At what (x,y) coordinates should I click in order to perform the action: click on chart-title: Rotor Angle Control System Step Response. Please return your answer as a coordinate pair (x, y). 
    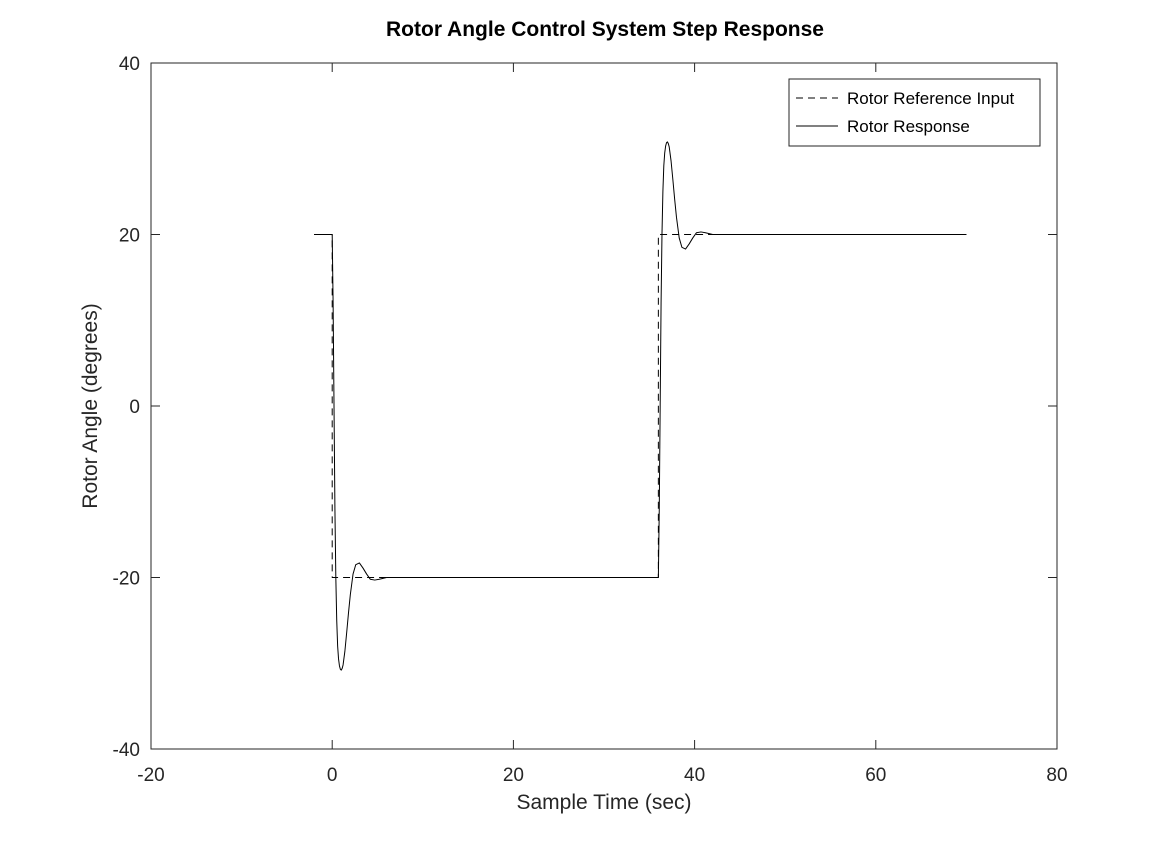
    Looking at the image, I should click on (605, 29).